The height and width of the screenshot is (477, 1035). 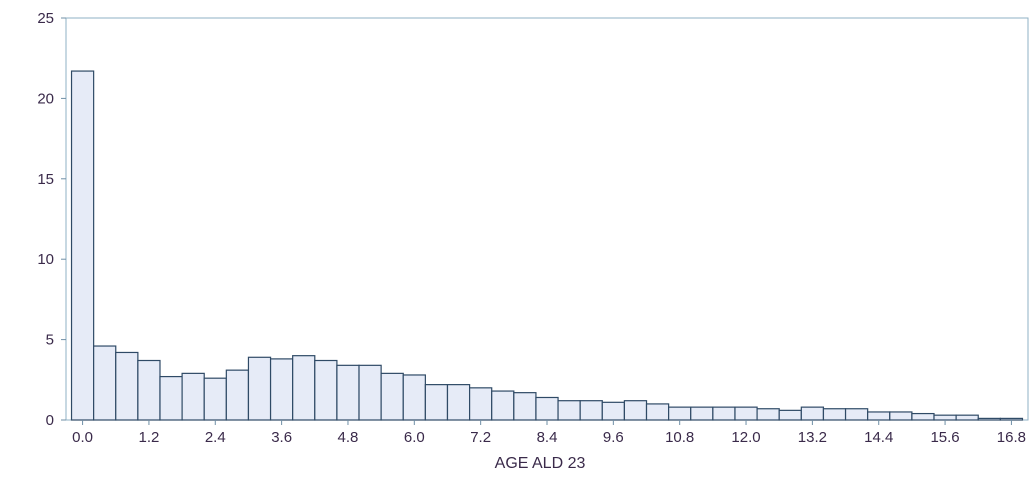 I want to click on x-tick-label: 1.2, so click(x=149, y=437).